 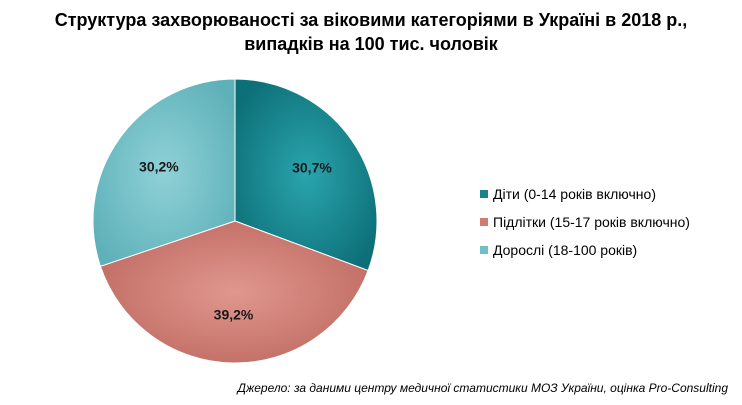 What do you see at coordinates (591, 222) in the screenshot?
I see `legend-label-teenagers: Підлітки (15-17 років включно)` at bounding box center [591, 222].